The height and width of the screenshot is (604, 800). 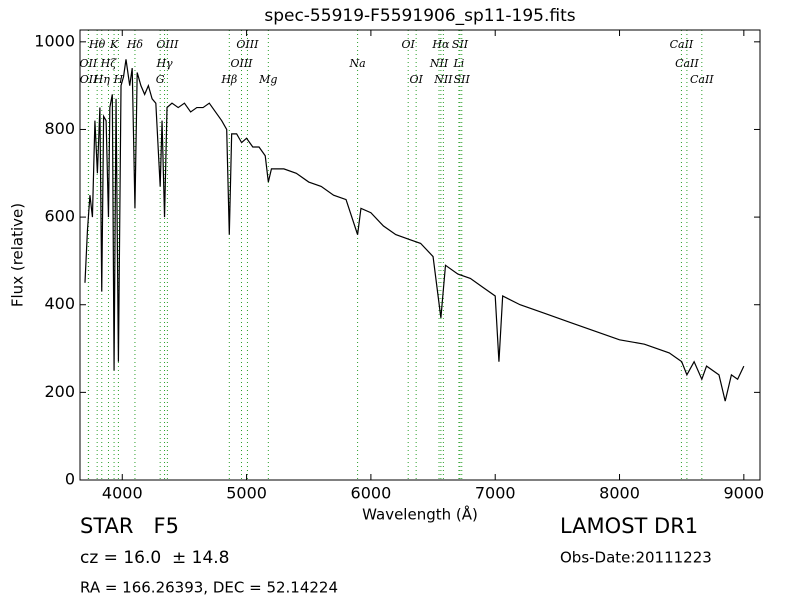 What do you see at coordinates (209, 588) in the screenshot?
I see `coordinates: RA = 166.26393, DEC = 52.14224` at bounding box center [209, 588].